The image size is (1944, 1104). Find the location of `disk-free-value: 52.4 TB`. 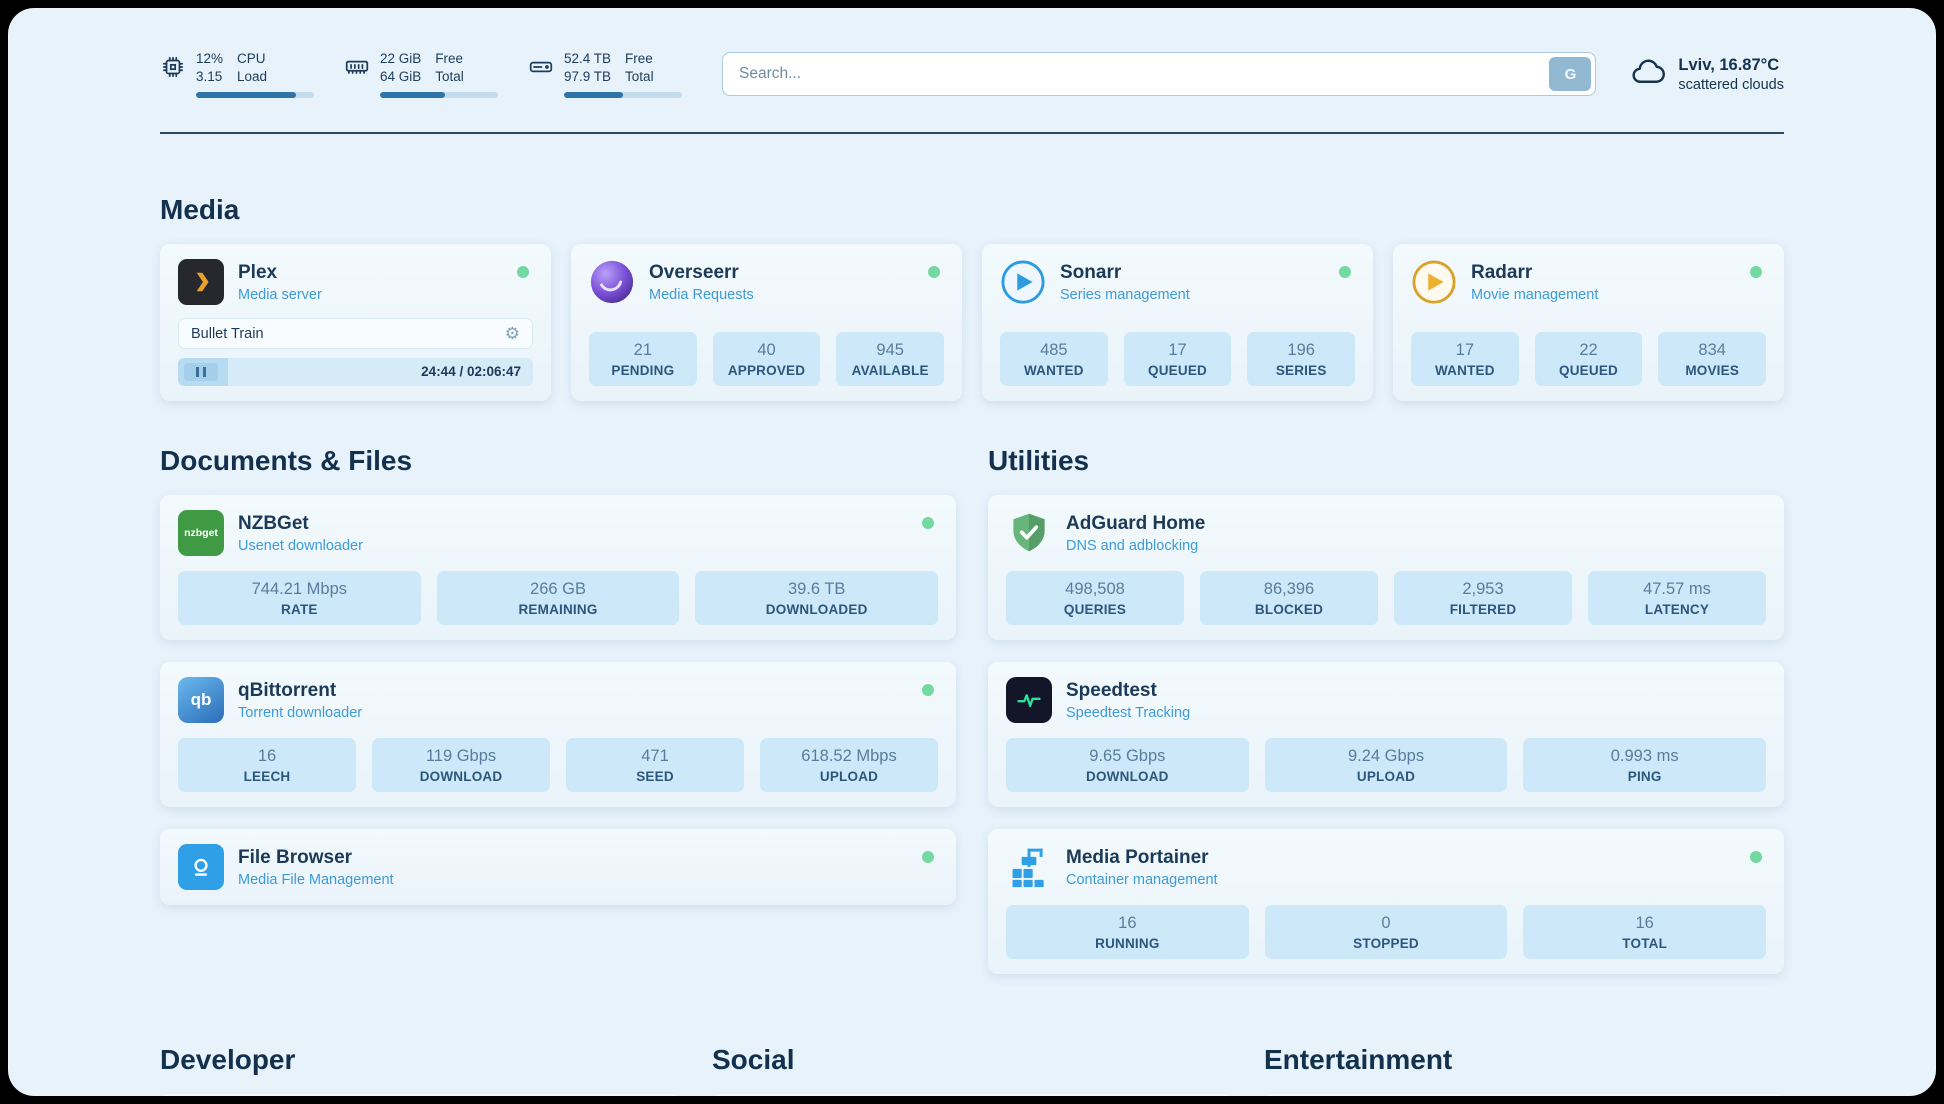

disk-free-value: 52.4 TB is located at coordinates (588, 58).